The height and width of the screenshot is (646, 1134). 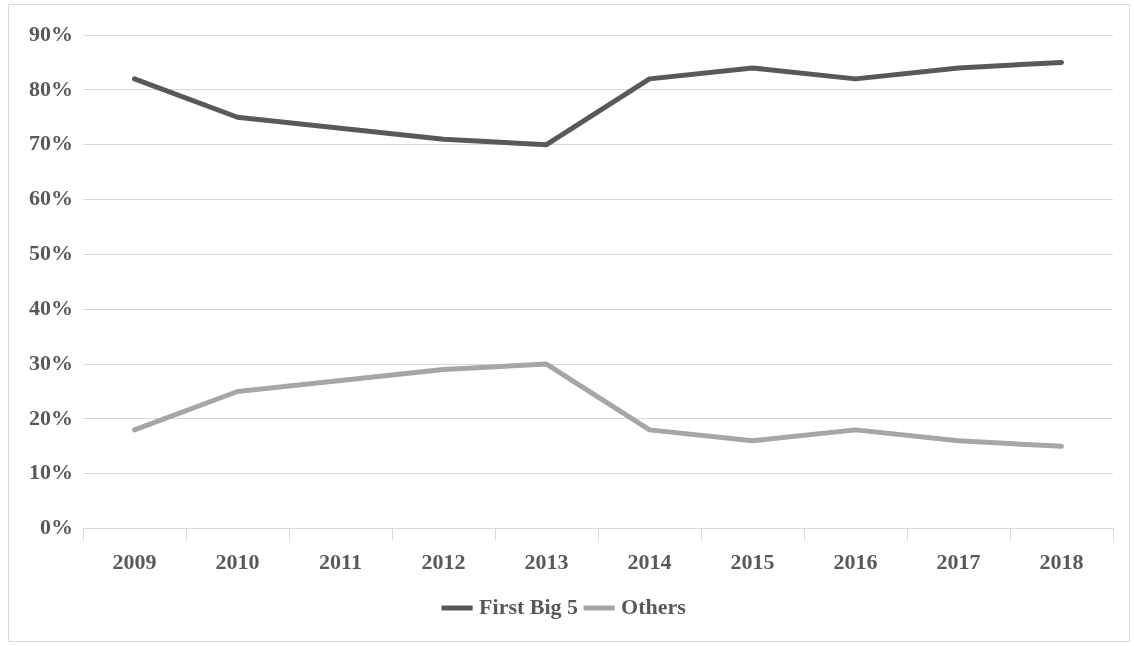 I want to click on x-tick-label: 2015, so click(x=752, y=562).